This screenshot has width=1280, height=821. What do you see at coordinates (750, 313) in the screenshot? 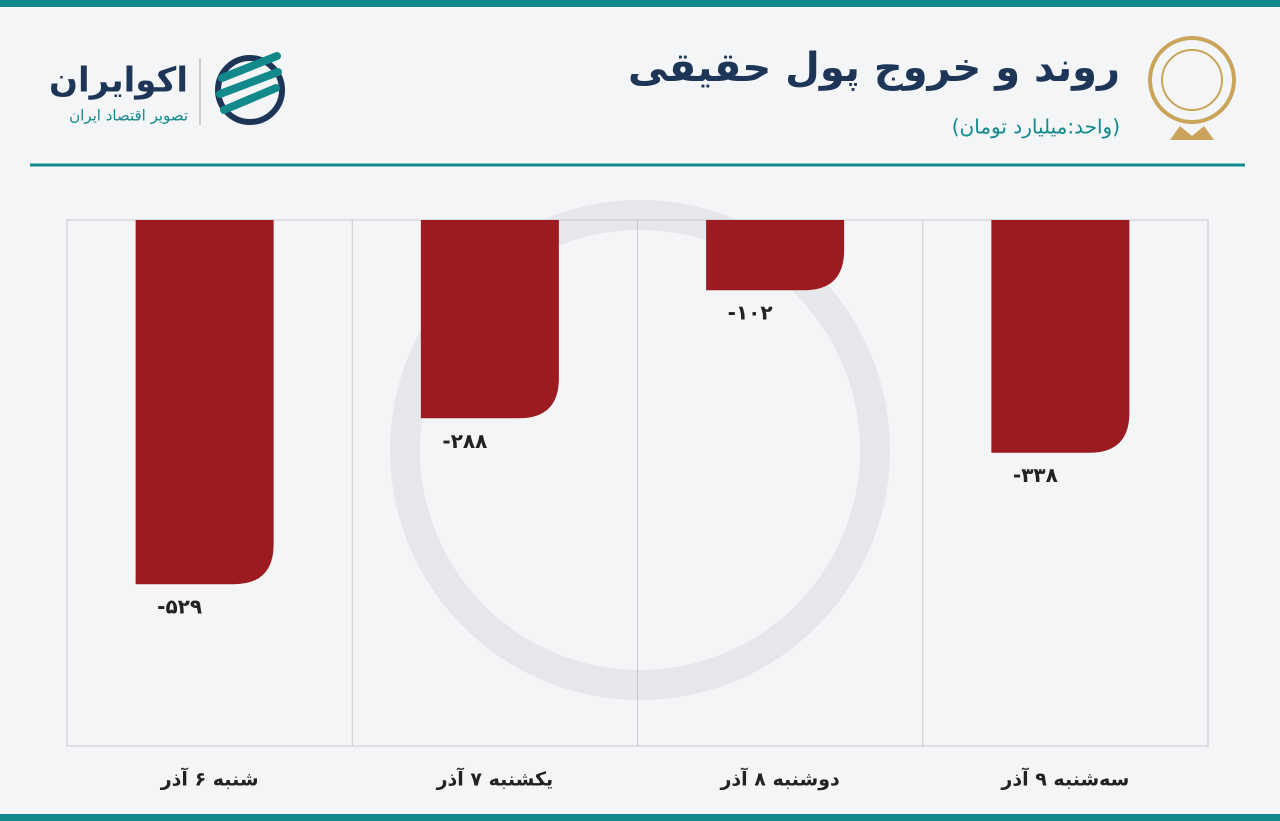
I see `value-label: -۱۰۲` at bounding box center [750, 313].